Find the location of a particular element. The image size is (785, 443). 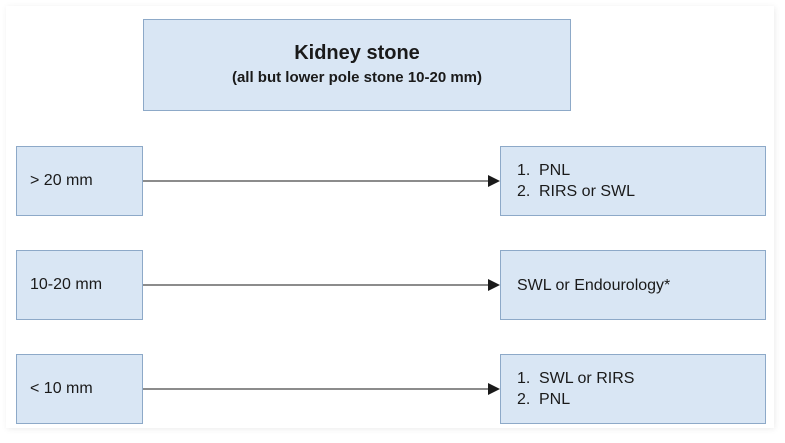

size-box-small: < 10 mm is located at coordinates (79, 389).